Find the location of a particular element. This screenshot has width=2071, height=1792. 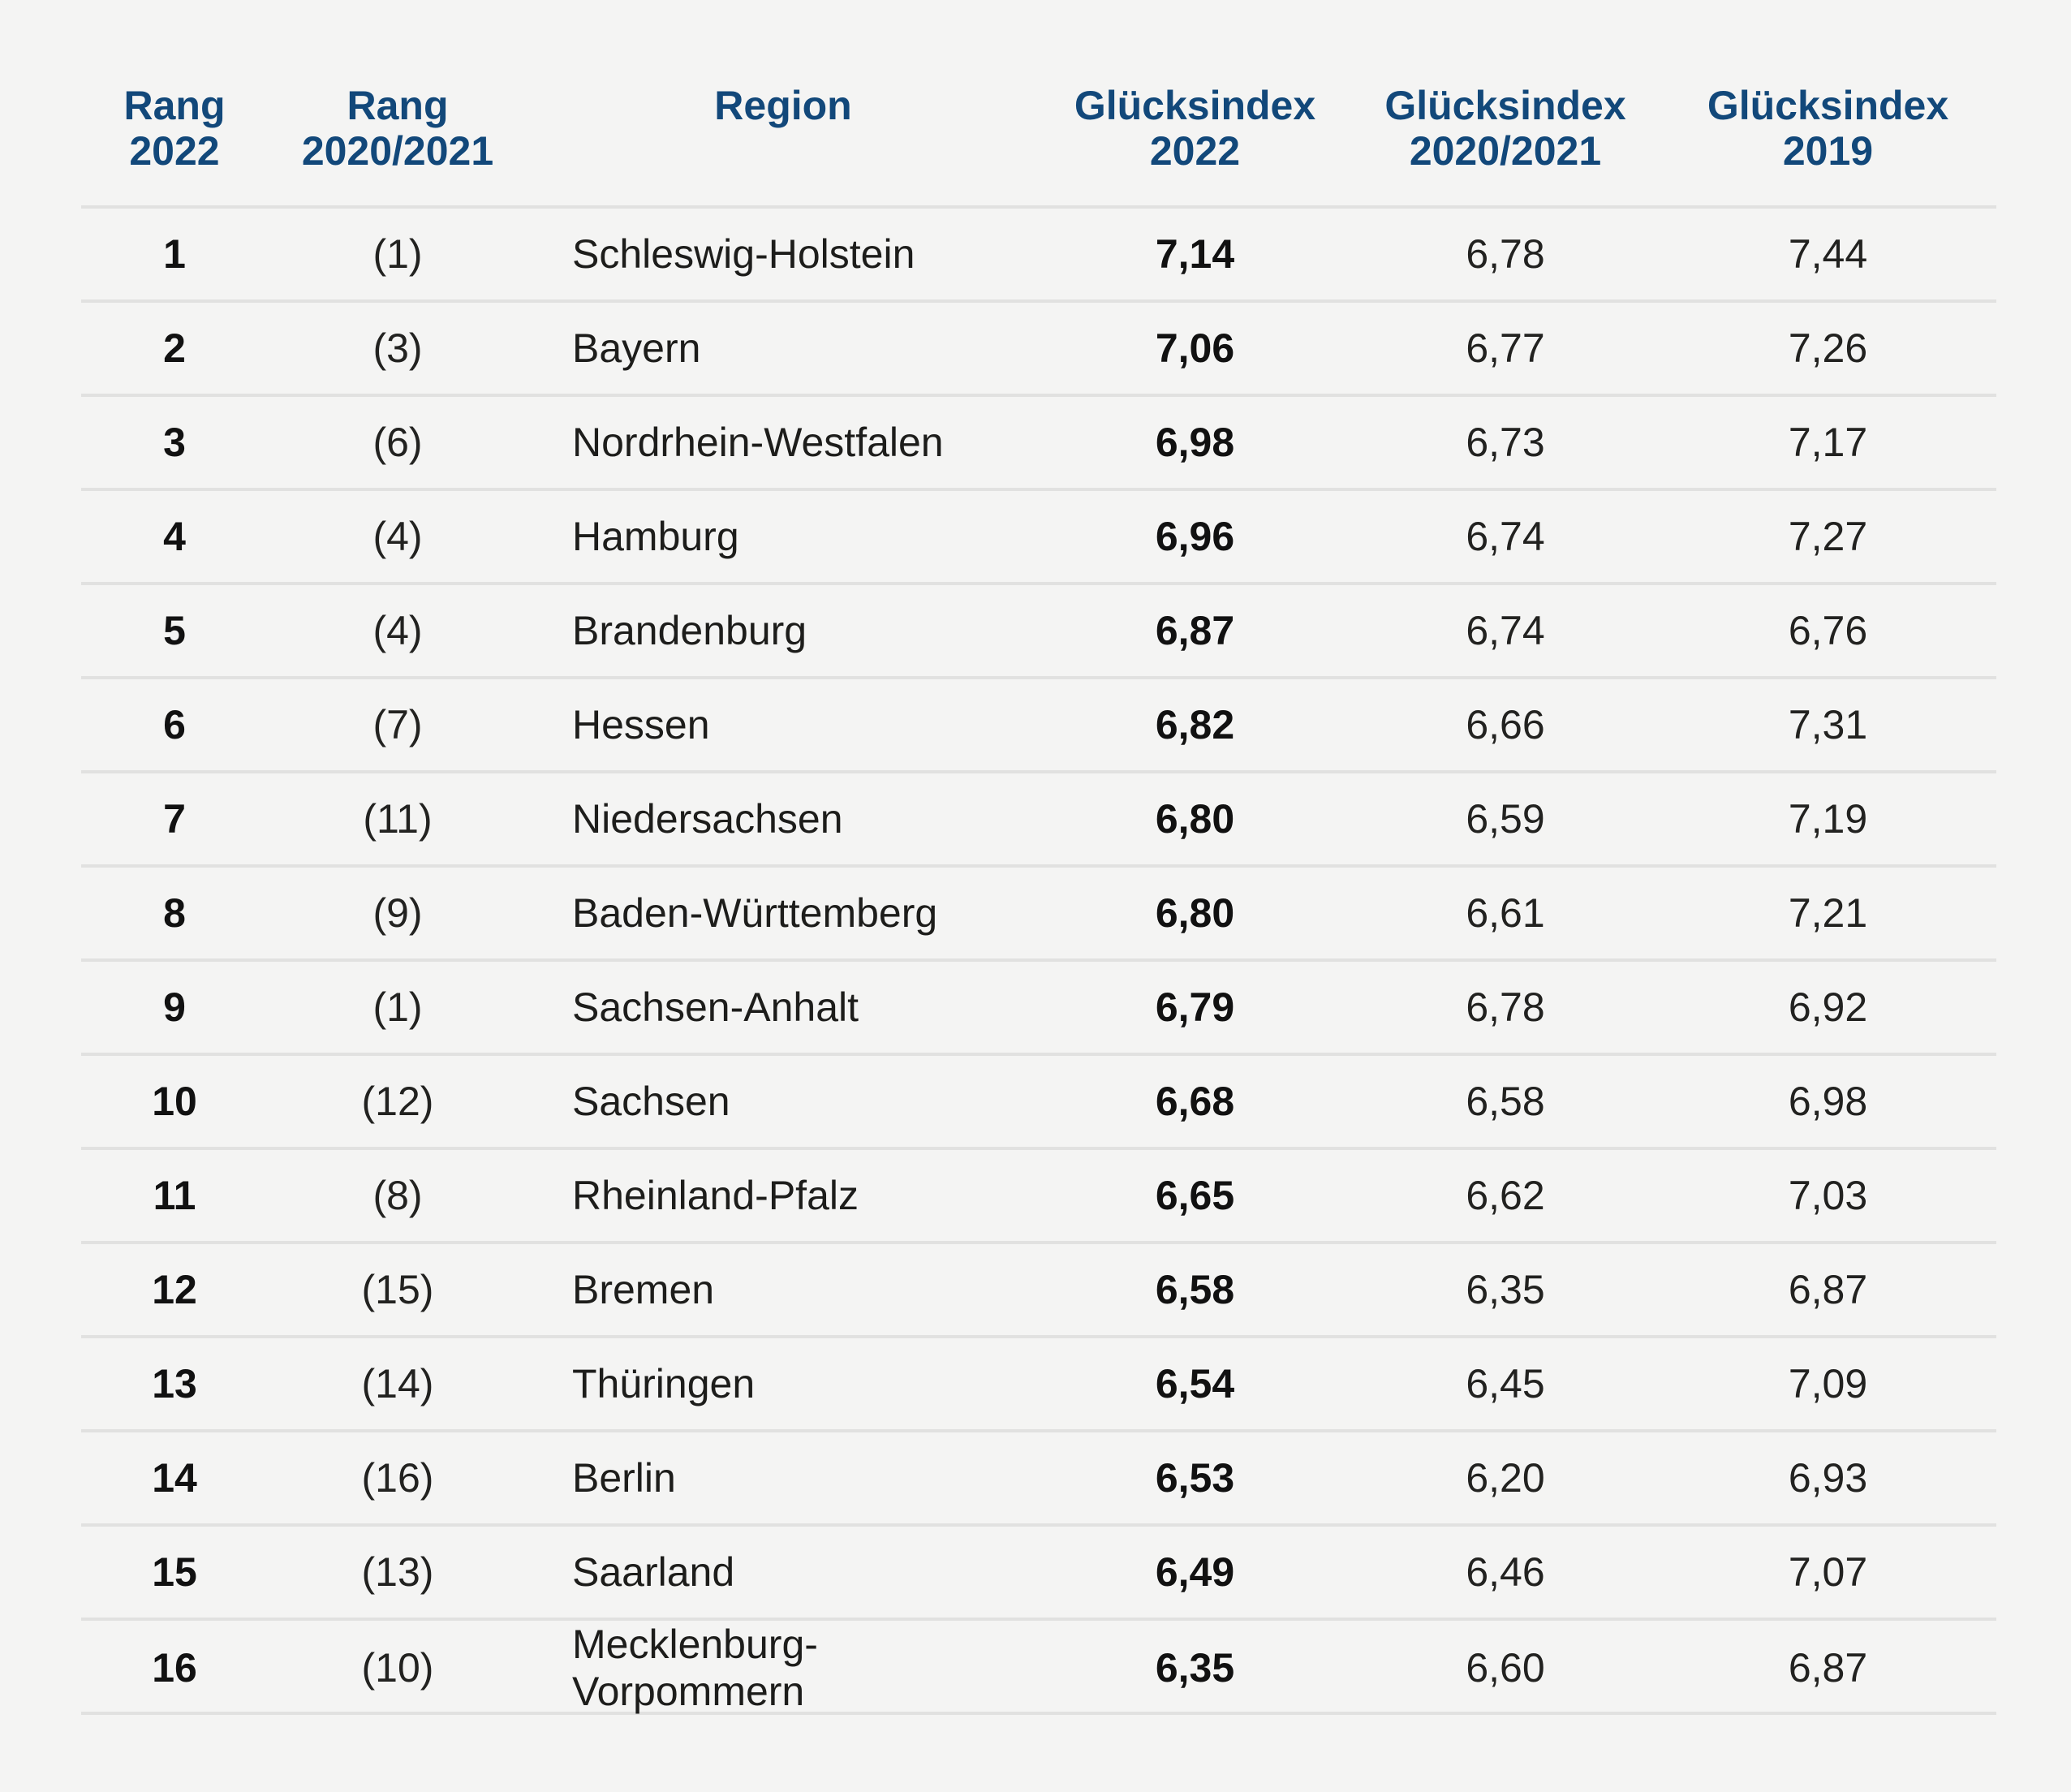

rank-2020-2021: (13) is located at coordinates (397, 1572).